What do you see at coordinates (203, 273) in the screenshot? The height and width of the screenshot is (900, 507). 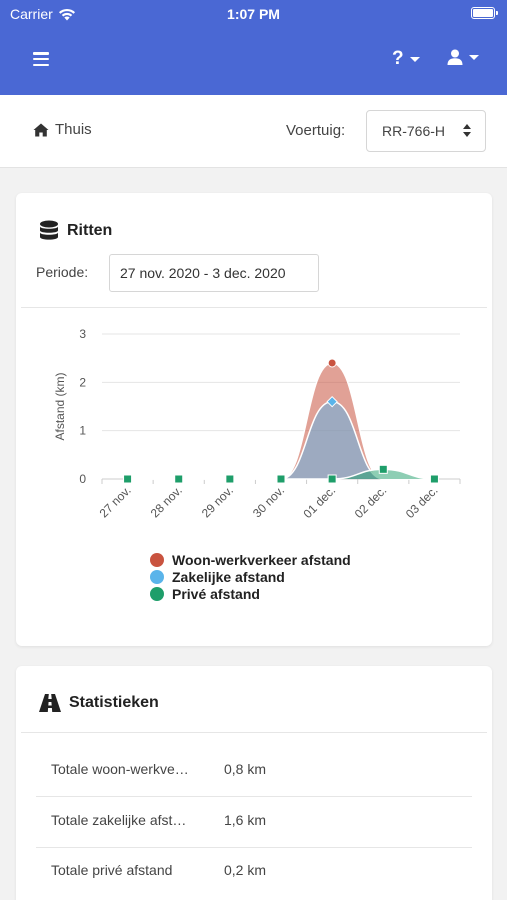 I see `period-value: 27 nov. 2020 - 3 dec. 2020` at bounding box center [203, 273].